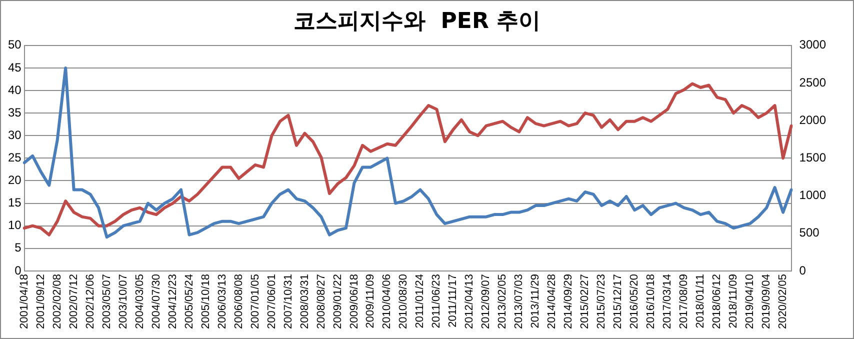 This screenshot has height=339, width=854. I want to click on x-tick-label: 2004/07/30, so click(156, 302).